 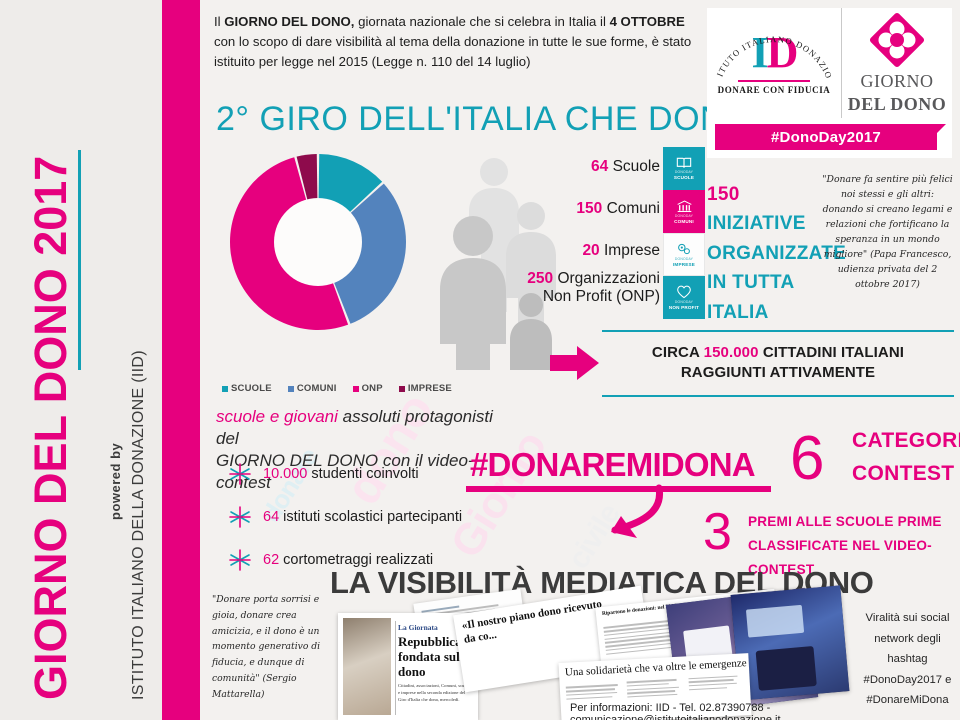 What do you see at coordinates (684, 215) in the screenshot?
I see `badge-comuni-small: DONODAY` at bounding box center [684, 215].